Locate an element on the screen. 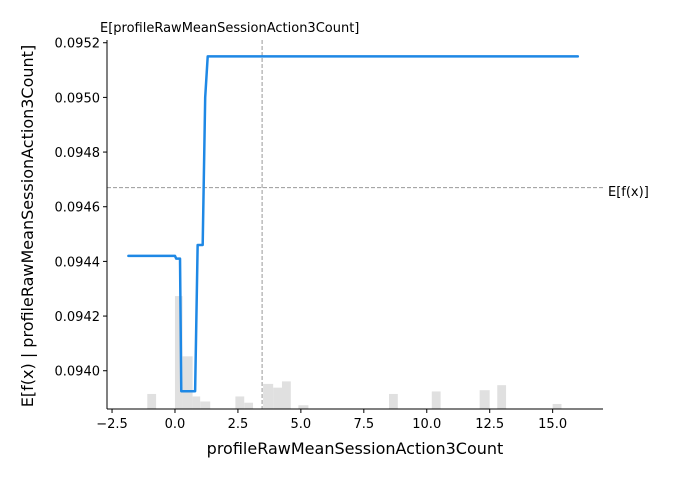  x-tick-label: 2.5 is located at coordinates (238, 424).